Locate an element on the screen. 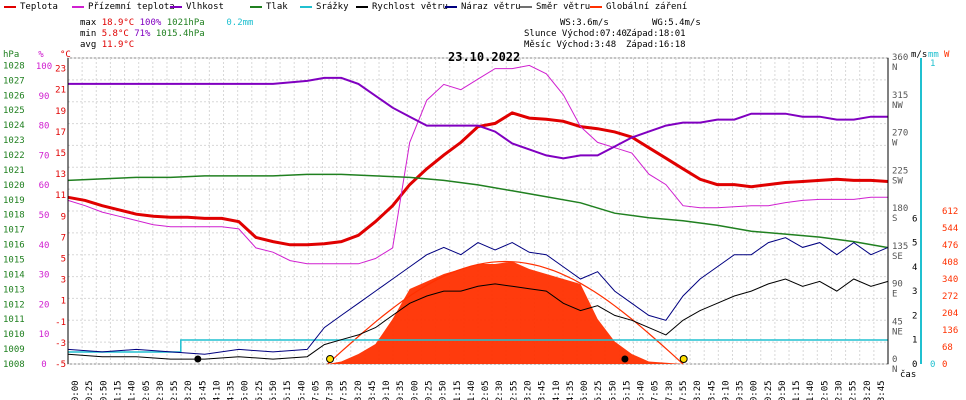  w-tick: 272 is located at coordinates (950, 297).